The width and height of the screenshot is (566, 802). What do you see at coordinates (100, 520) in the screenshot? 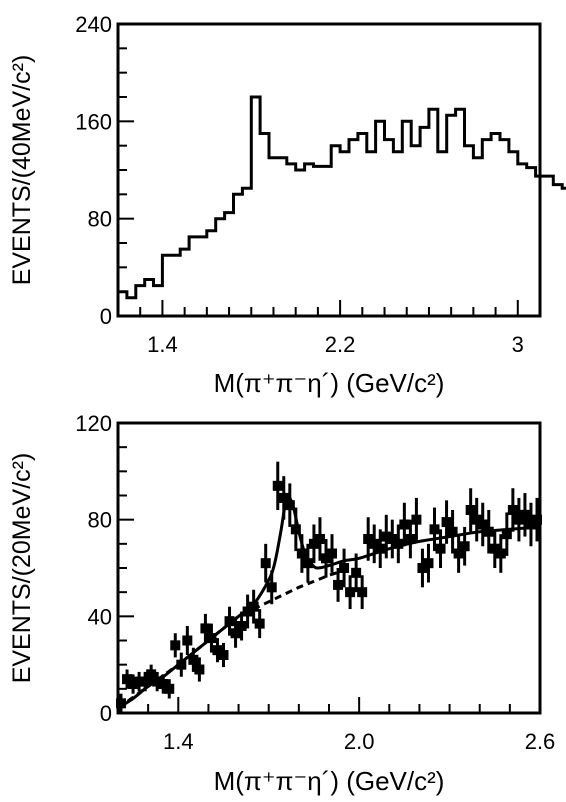
I see `fit-y-tick-label: 80` at bounding box center [100, 520].